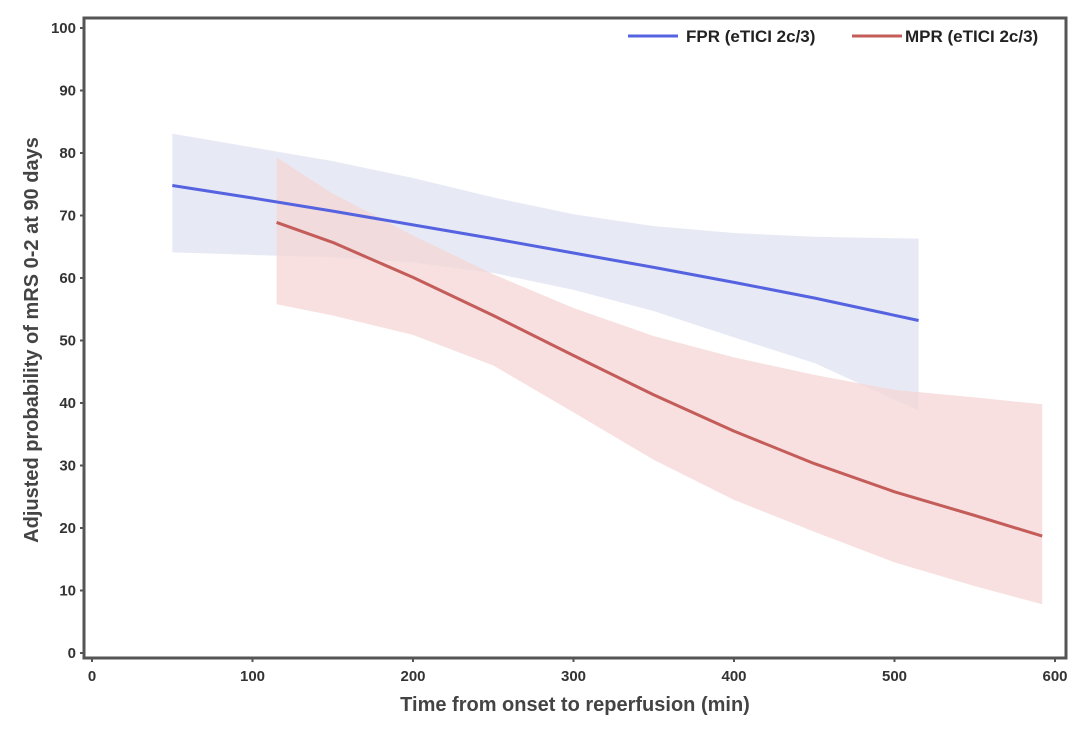 The width and height of the screenshot is (1080, 733). What do you see at coordinates (750, 36) in the screenshot?
I see `legend-label-0: FPR (eTICI 2c/3)` at bounding box center [750, 36].